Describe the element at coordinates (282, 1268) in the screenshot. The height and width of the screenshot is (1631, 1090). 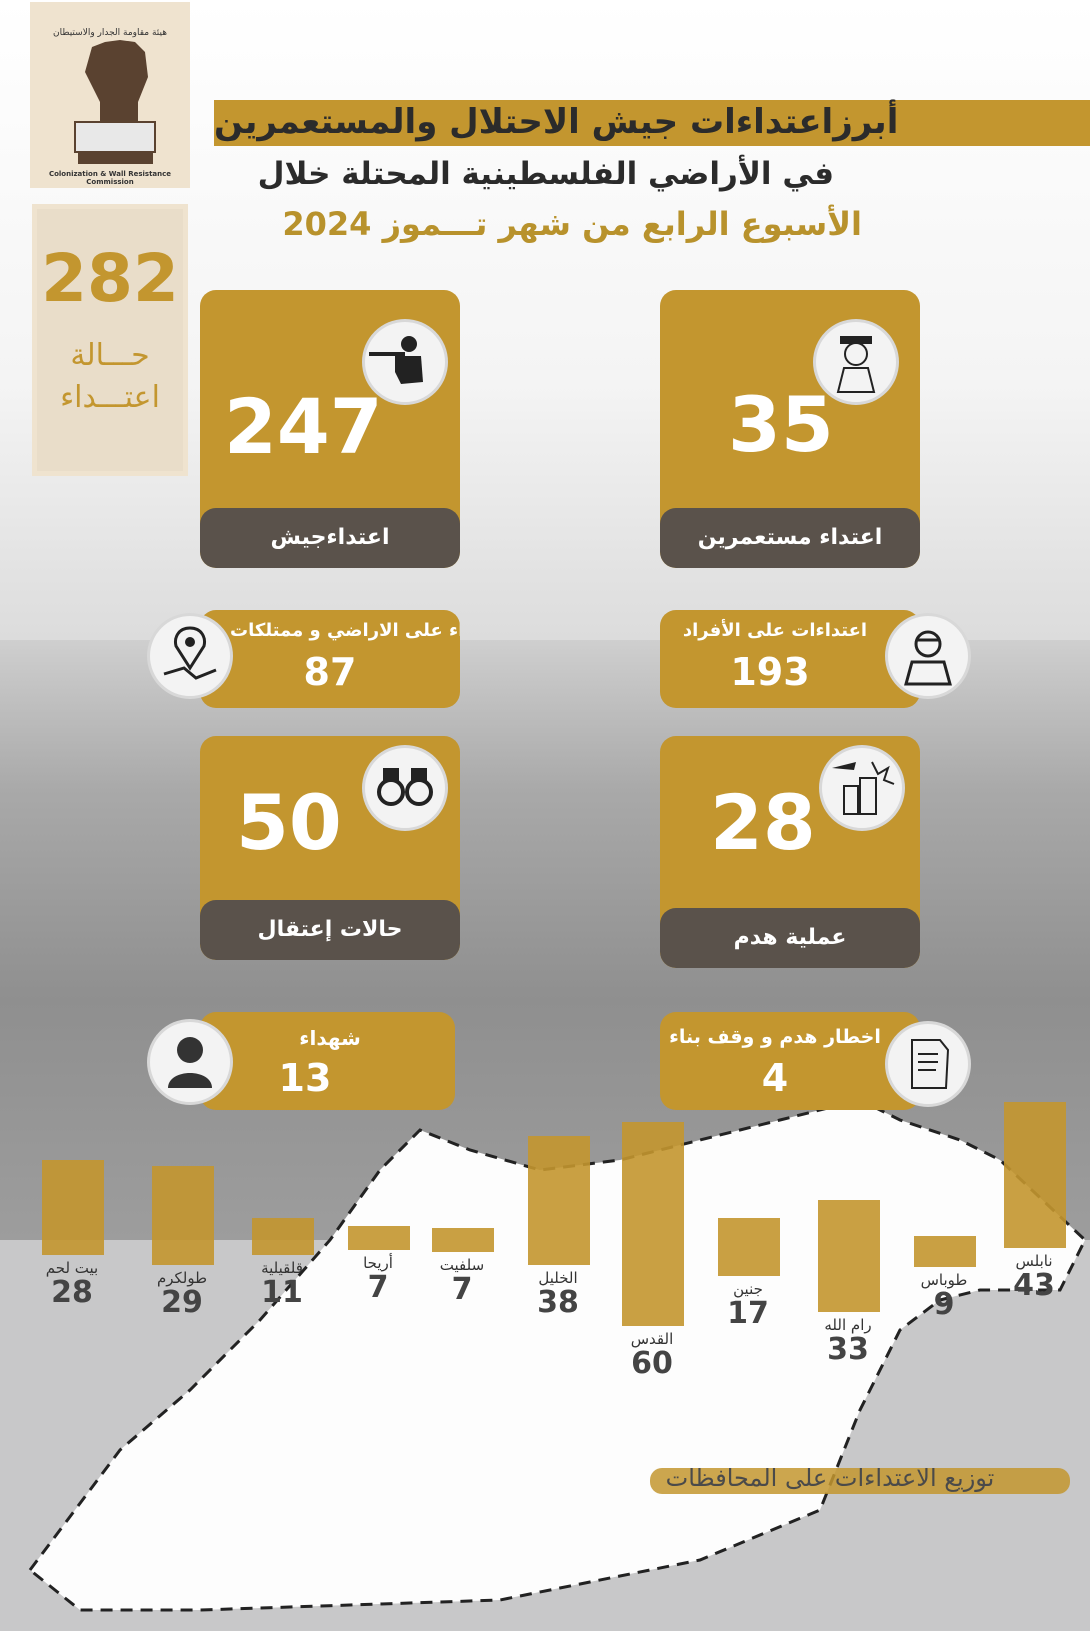
I see `bar-label-2: قلقيلية` at that location.